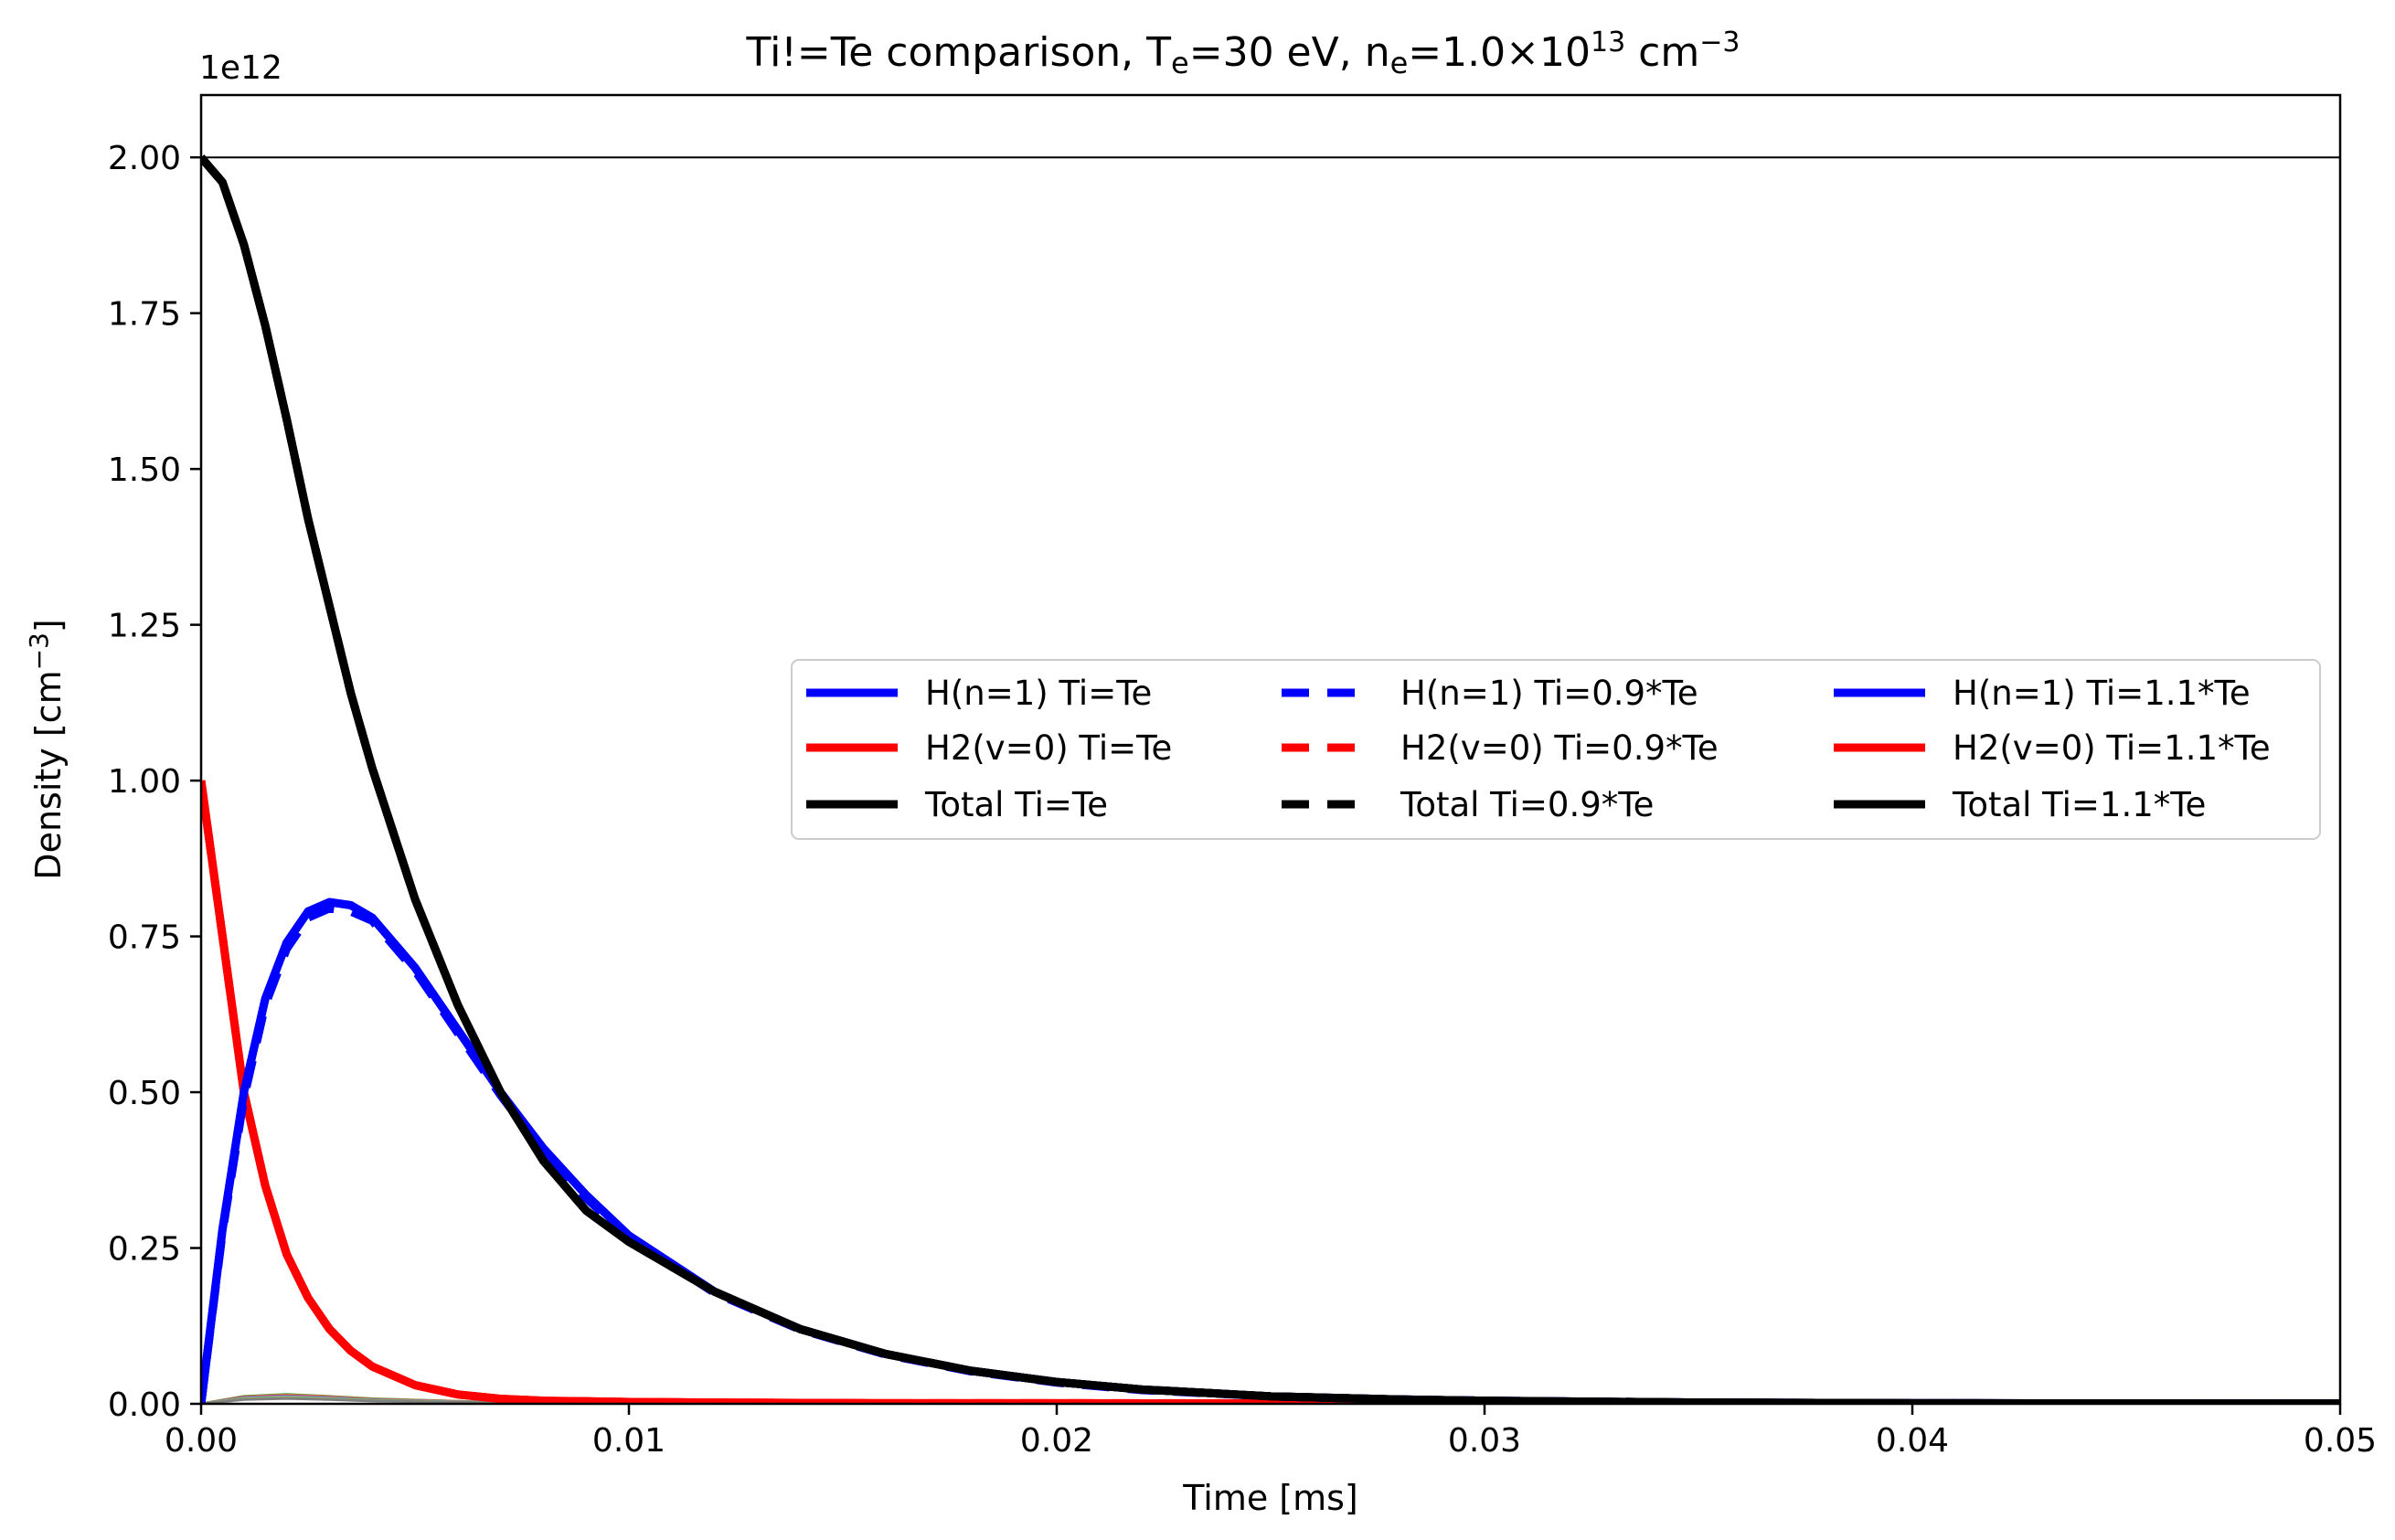 This screenshot has height=1540, width=2395. I want to click on legend-entry: H2(v=0) Ti=1.1*Te, so click(2052, 748).